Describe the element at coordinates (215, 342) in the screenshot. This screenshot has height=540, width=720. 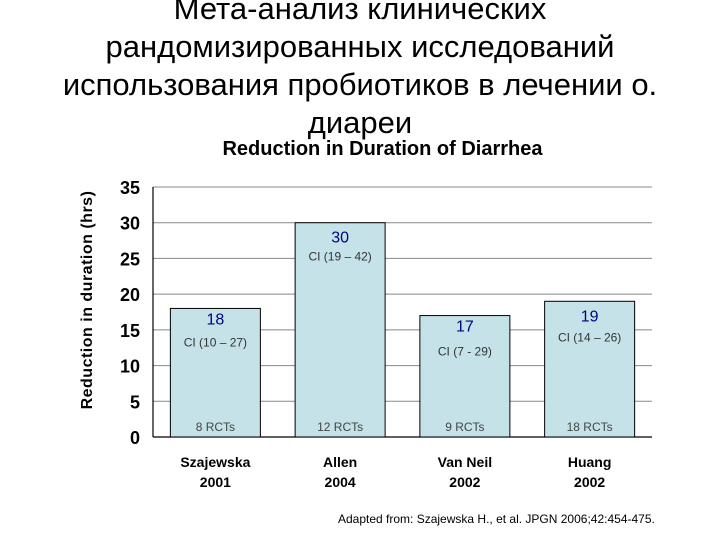
I see `bar-ci-label: CI (10 – 27)` at that location.